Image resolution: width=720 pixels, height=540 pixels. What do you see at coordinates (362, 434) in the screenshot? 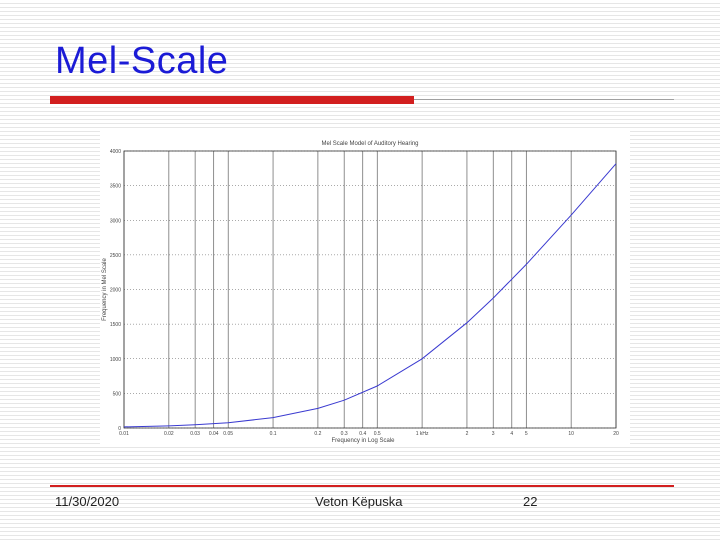
I see `x-tick-label: 0.4` at bounding box center [362, 434].